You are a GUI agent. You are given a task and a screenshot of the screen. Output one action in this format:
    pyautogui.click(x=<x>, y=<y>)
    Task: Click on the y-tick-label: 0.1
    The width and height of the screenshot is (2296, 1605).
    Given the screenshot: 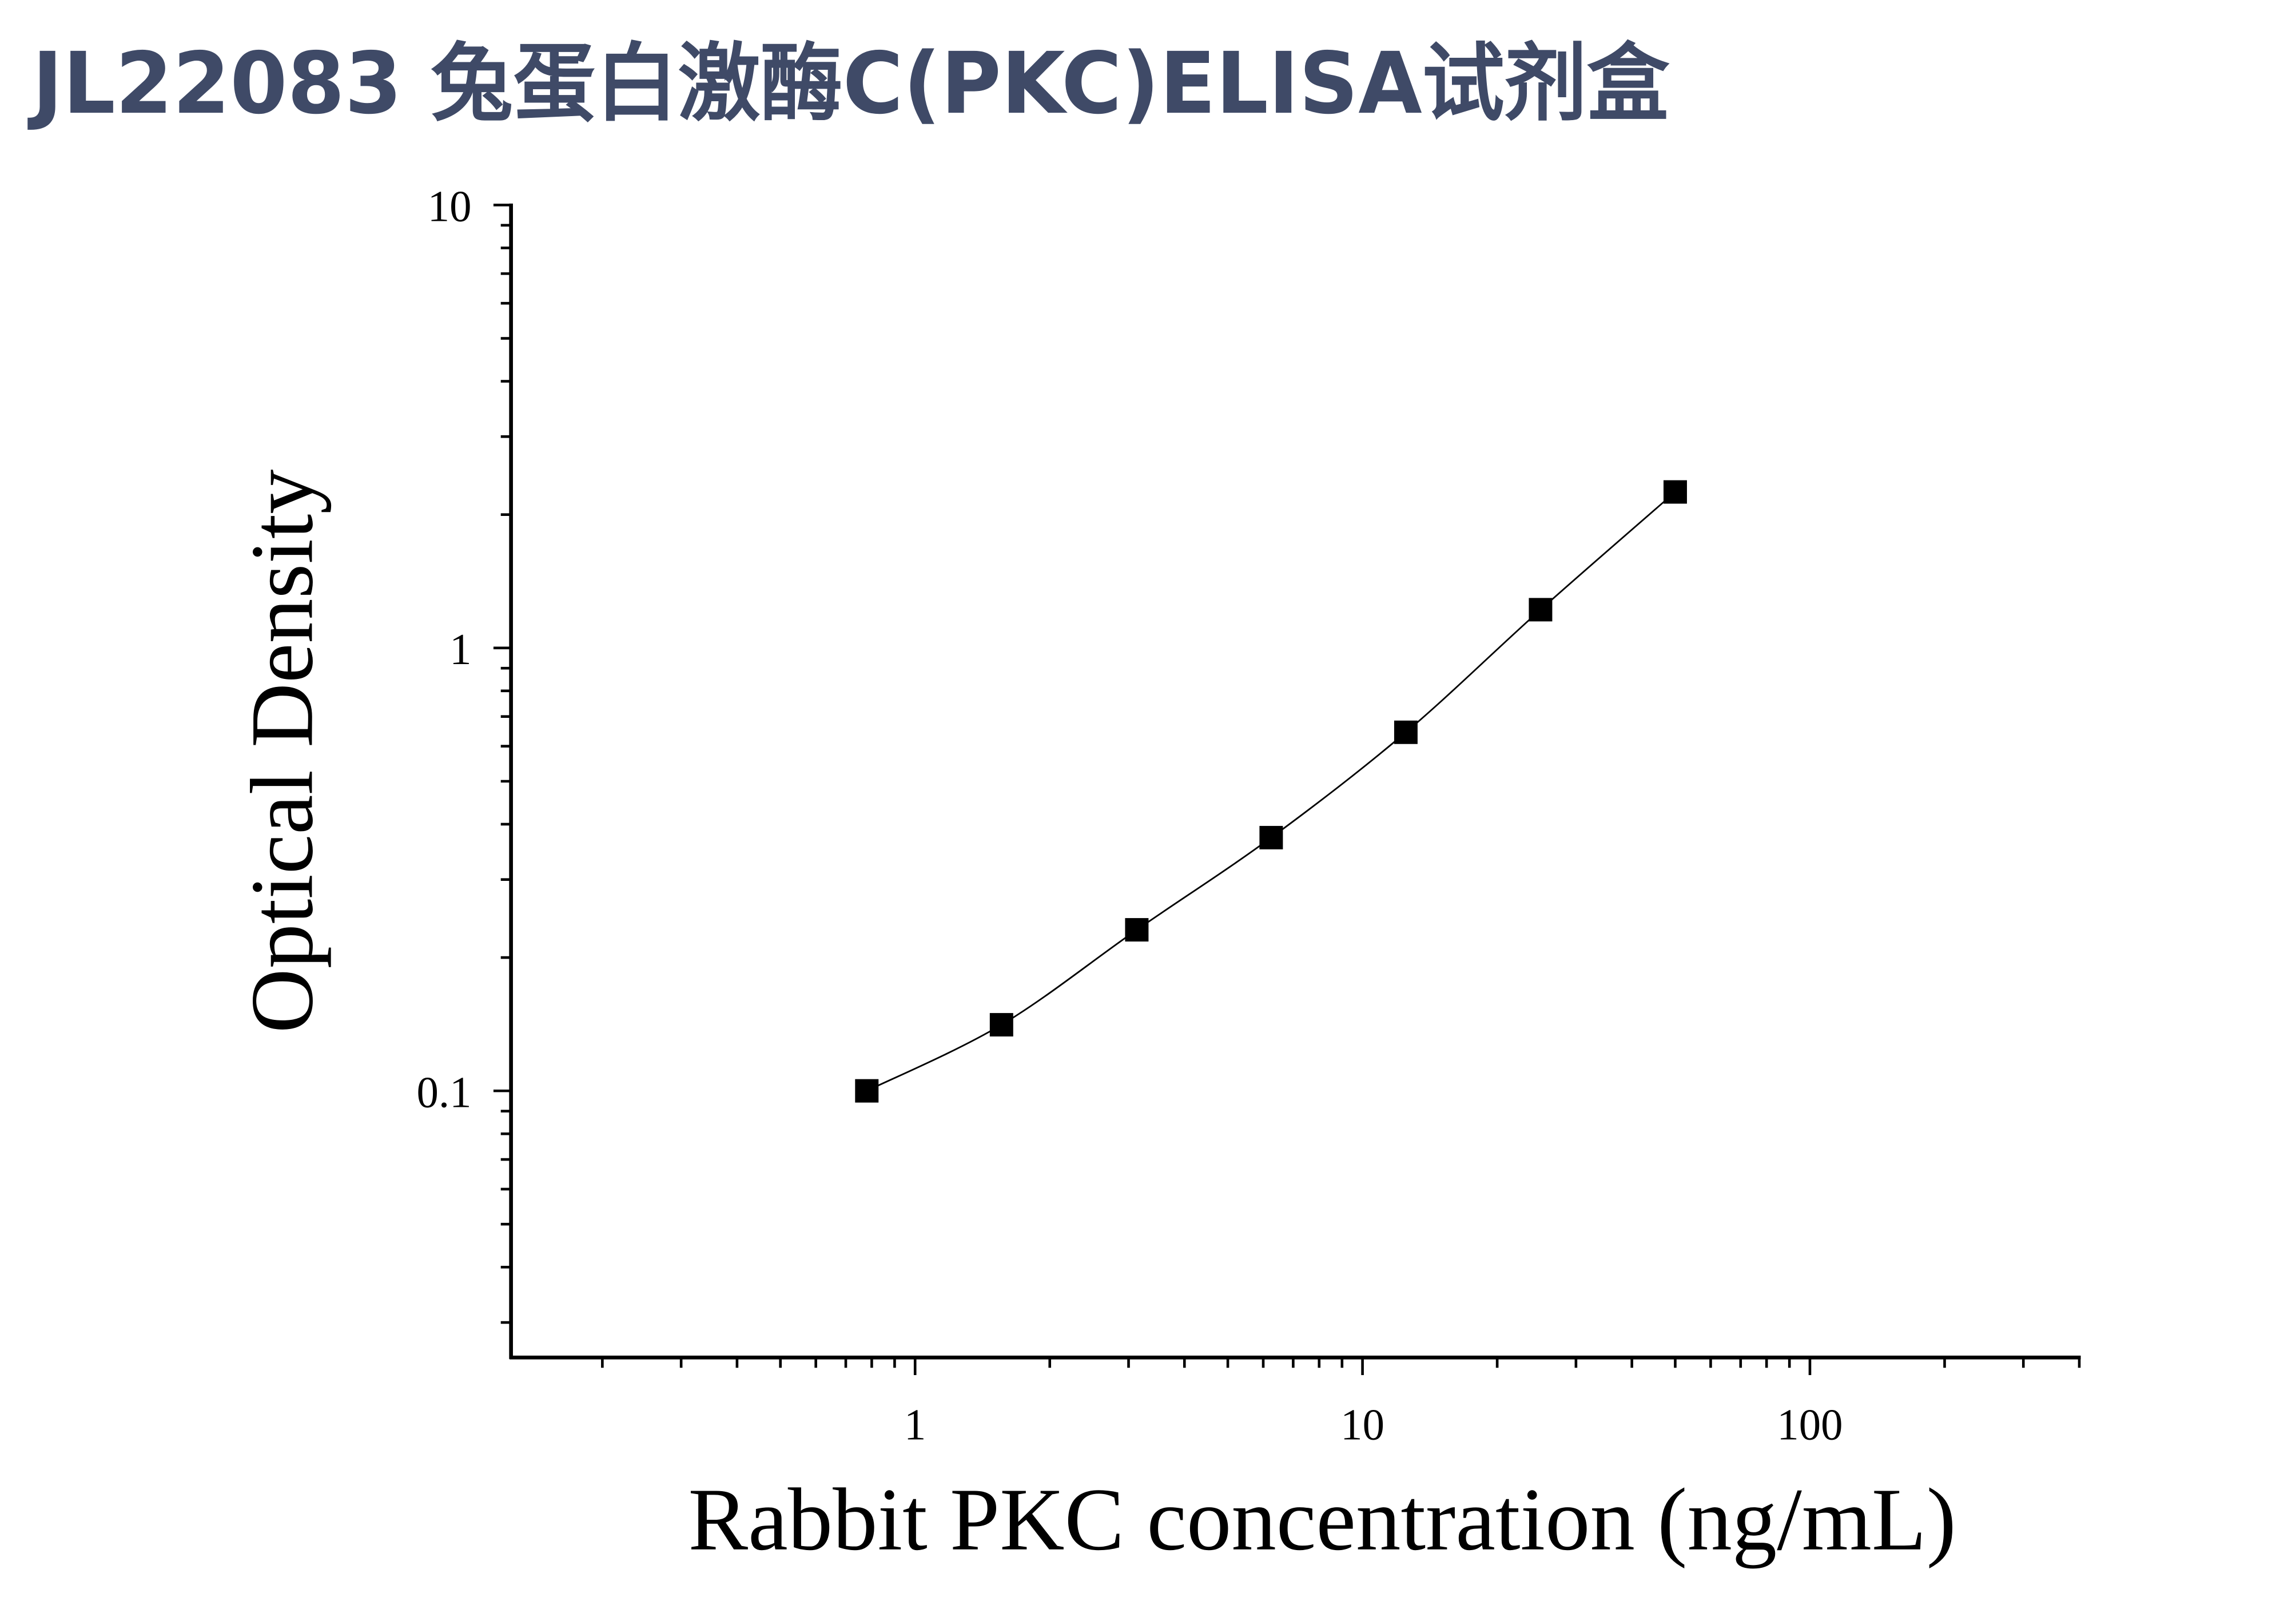 What is the action you would take?
    pyautogui.click(x=445, y=1092)
    